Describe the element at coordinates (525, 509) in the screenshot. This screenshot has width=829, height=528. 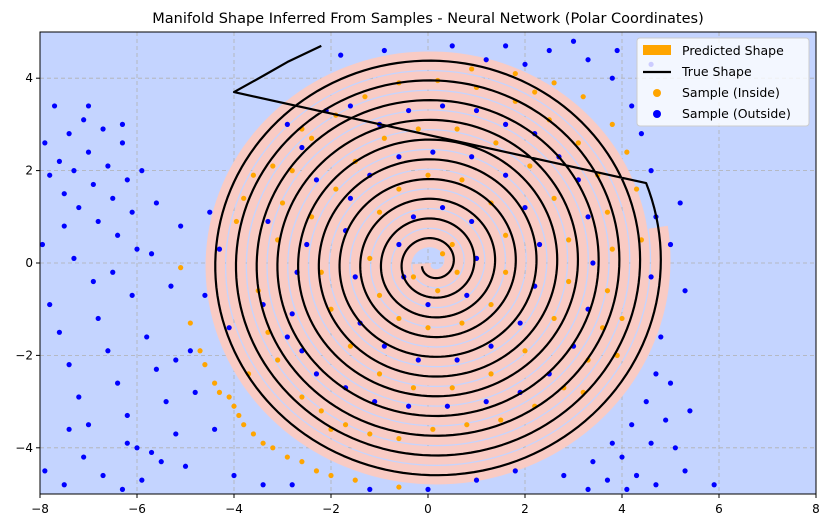
I see `x-tick-label: 2` at that location.